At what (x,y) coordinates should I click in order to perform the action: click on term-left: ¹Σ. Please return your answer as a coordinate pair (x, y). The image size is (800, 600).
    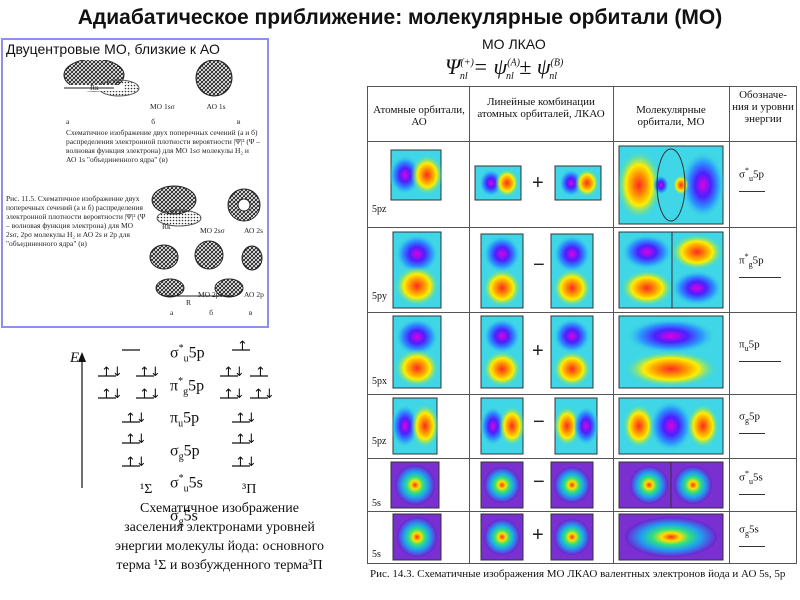
    Looking at the image, I should click on (146, 489).